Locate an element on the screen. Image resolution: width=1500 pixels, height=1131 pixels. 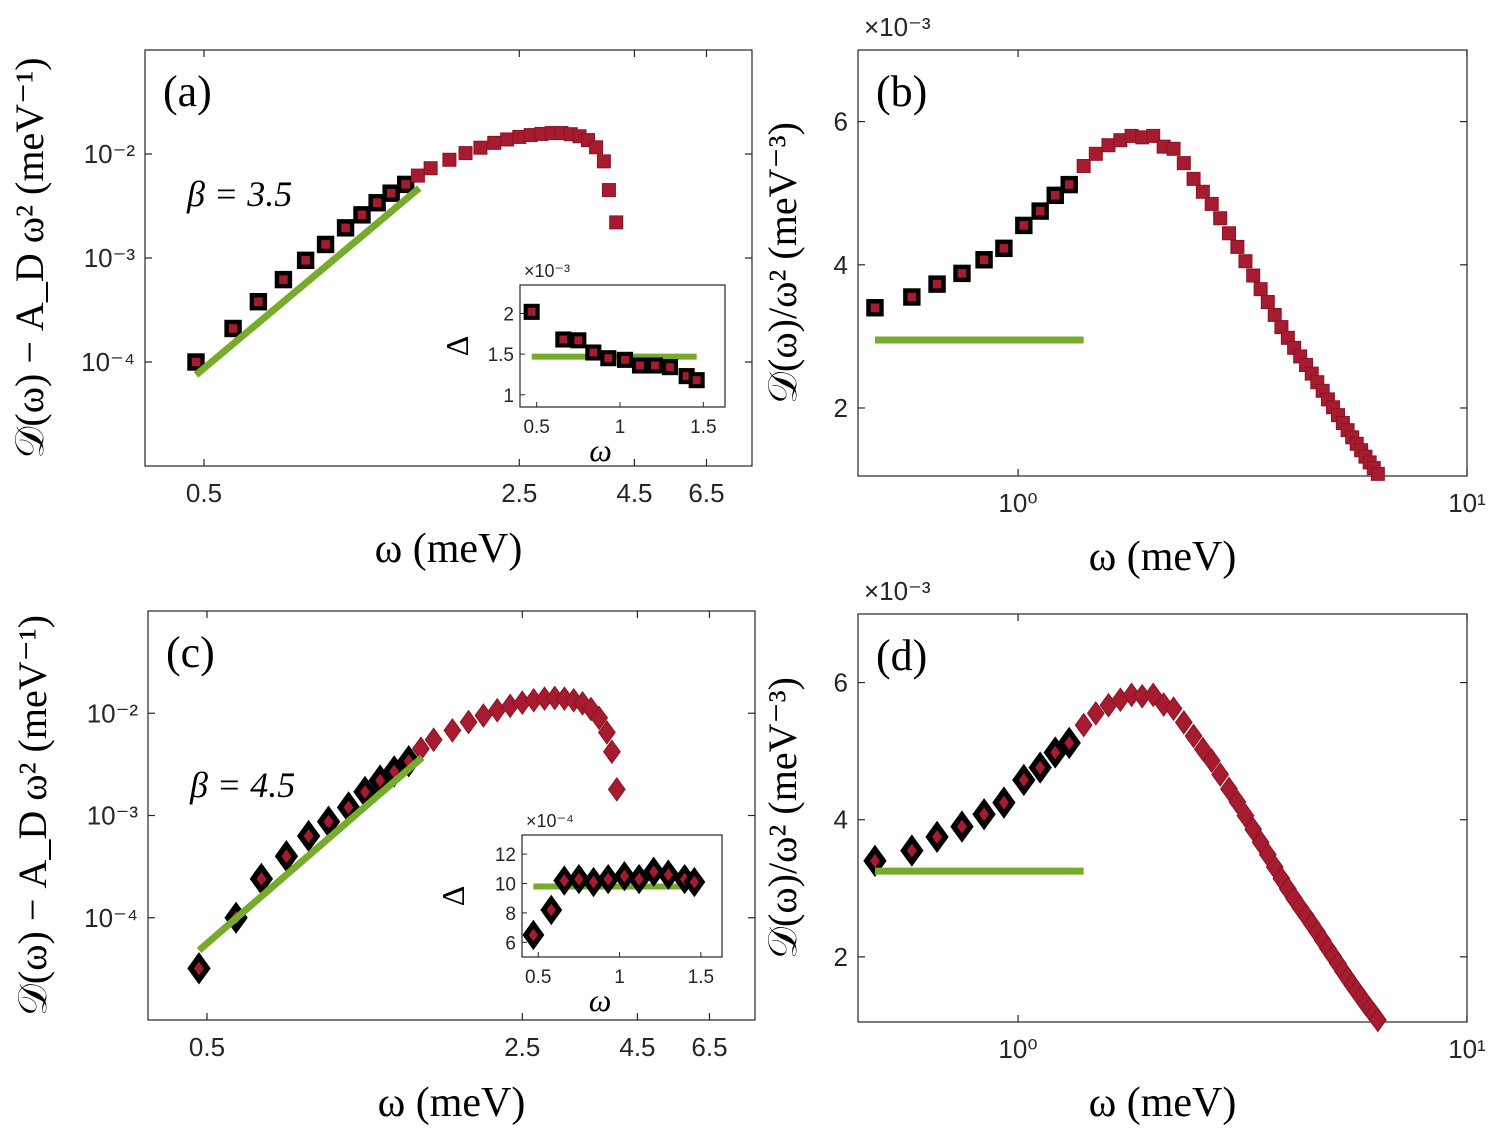
x-tick-label: 10⁰ is located at coordinates (1017, 1049).